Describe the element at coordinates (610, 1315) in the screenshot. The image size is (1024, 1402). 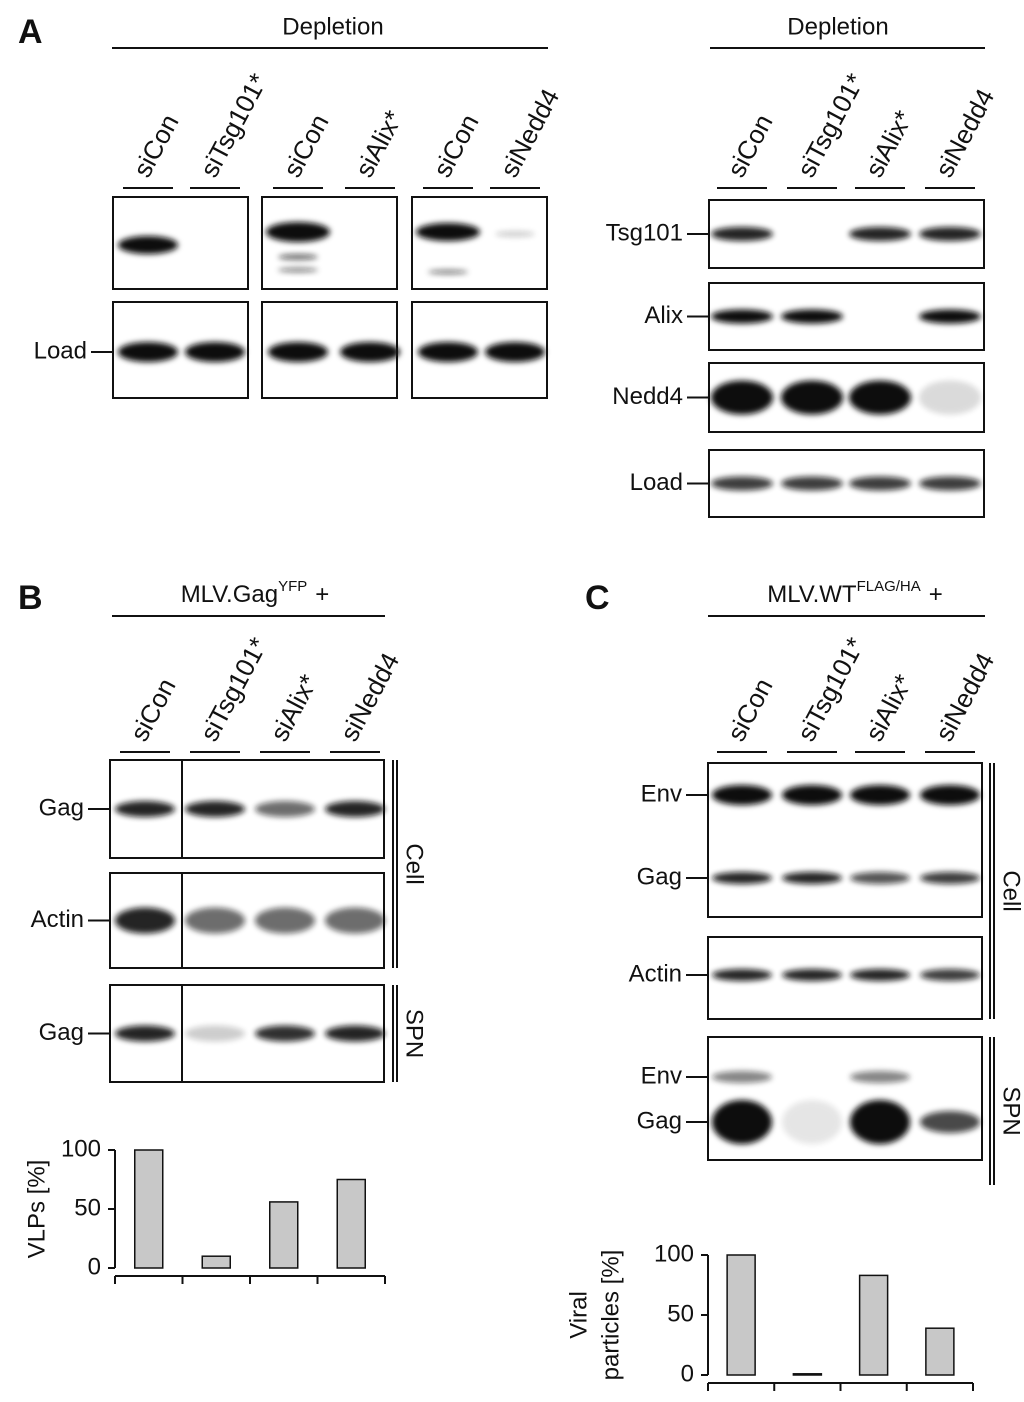
I see `y-axis-label: particles [%]` at that location.